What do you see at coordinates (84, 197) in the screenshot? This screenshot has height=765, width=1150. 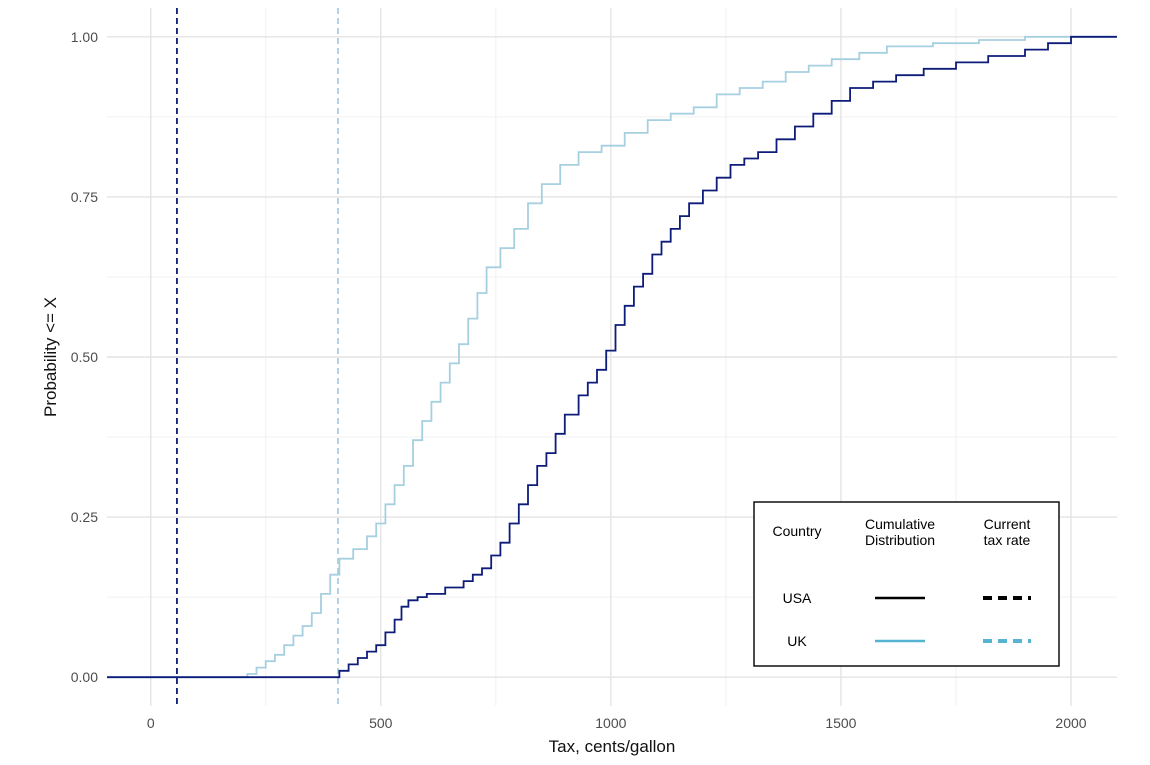 I see `y-tick-label: 0.75` at bounding box center [84, 197].